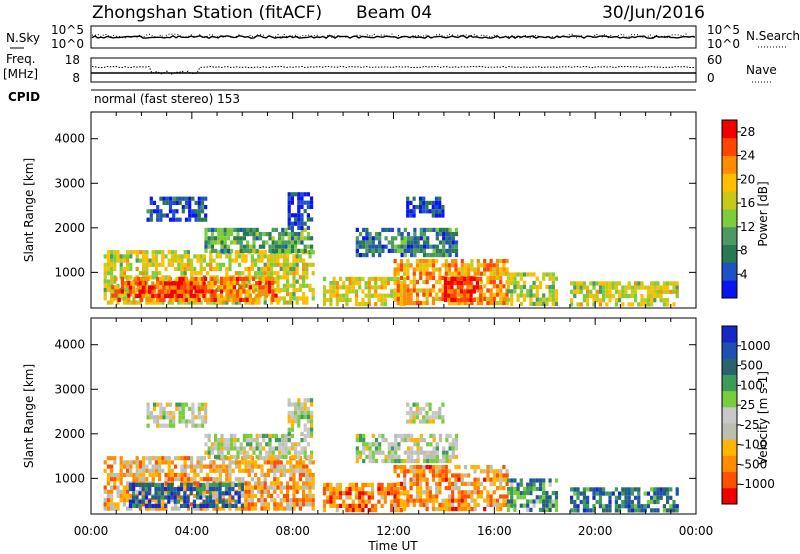 The height and width of the screenshot is (554, 800). What do you see at coordinates (723, 44) in the screenshot?
I see `nsearch-tick-bottom: 10^0` at bounding box center [723, 44].